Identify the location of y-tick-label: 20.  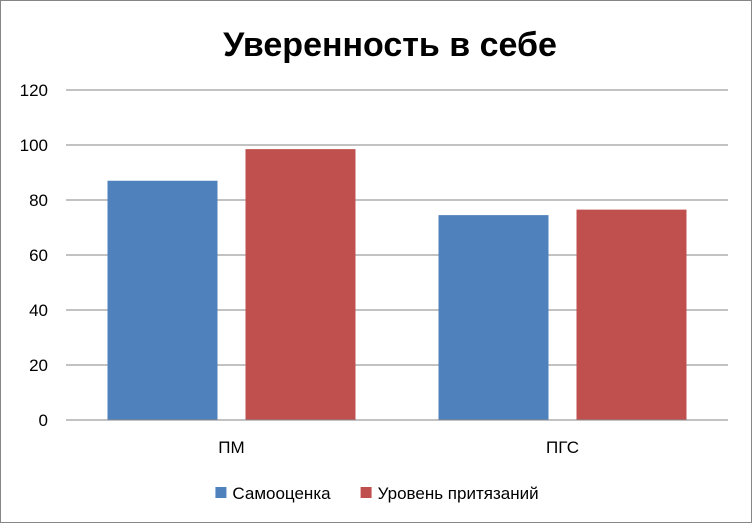
(38, 365).